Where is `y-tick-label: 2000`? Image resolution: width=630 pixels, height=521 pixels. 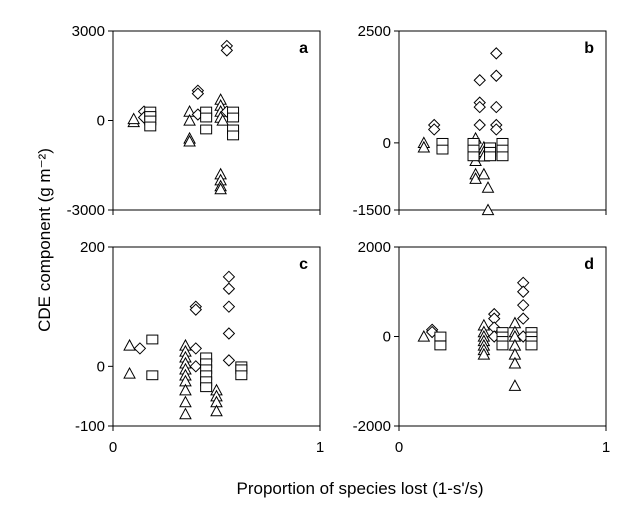
y-tick-label: 2000 is located at coordinates (374, 247).